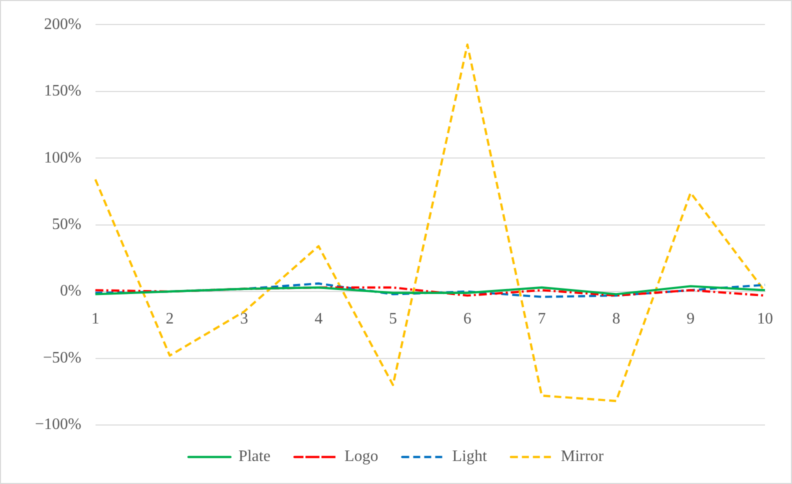 The image size is (792, 484). What do you see at coordinates (582, 457) in the screenshot?
I see `legend-label: Mirror` at bounding box center [582, 457].